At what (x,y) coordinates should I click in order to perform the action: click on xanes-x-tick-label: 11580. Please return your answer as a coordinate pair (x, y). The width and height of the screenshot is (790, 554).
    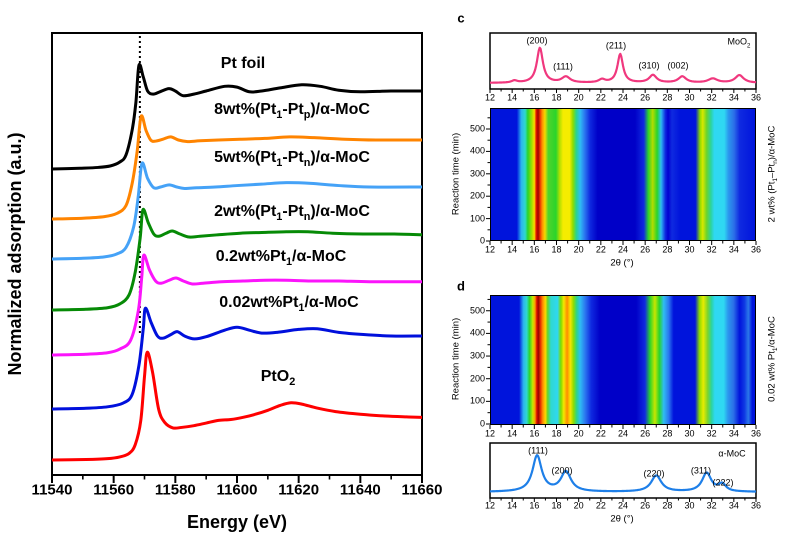
    Looking at the image, I should click on (175, 490).